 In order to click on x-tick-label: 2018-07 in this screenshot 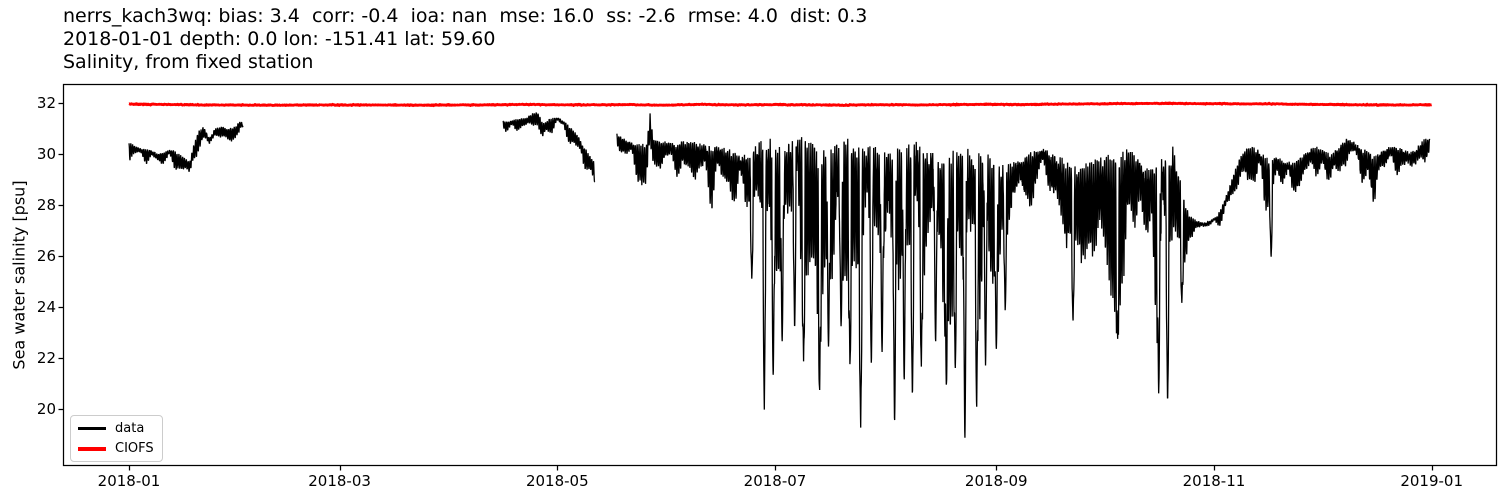, I will do `click(775, 481)`.